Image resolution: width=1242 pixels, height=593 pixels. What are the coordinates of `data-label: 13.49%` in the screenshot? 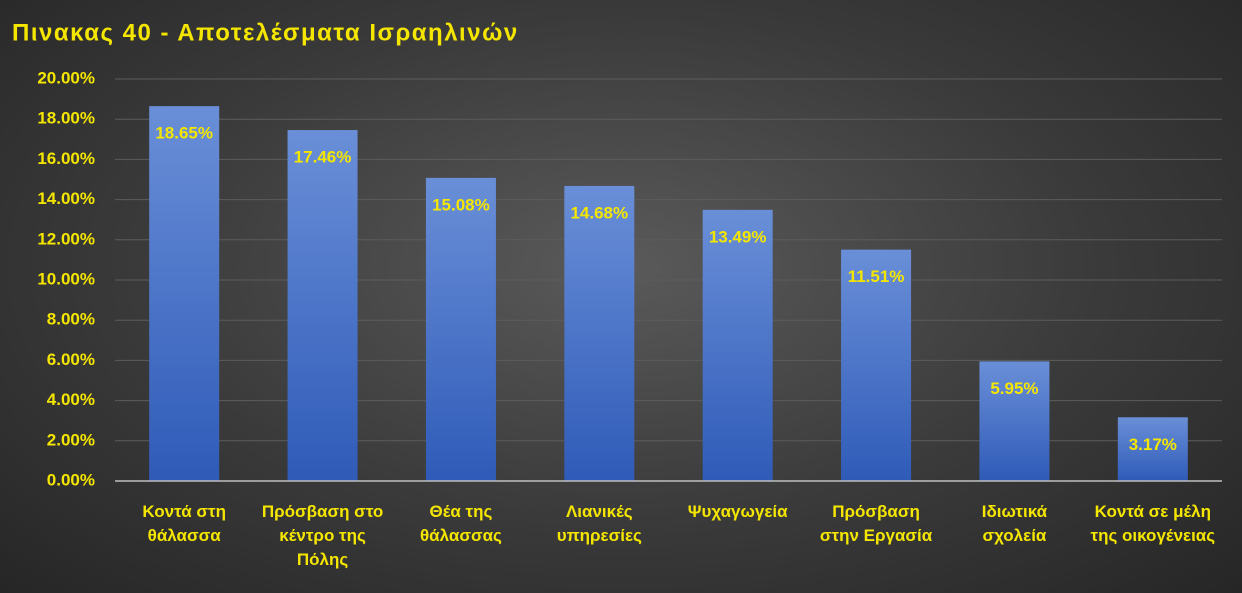 It's located at (738, 236).